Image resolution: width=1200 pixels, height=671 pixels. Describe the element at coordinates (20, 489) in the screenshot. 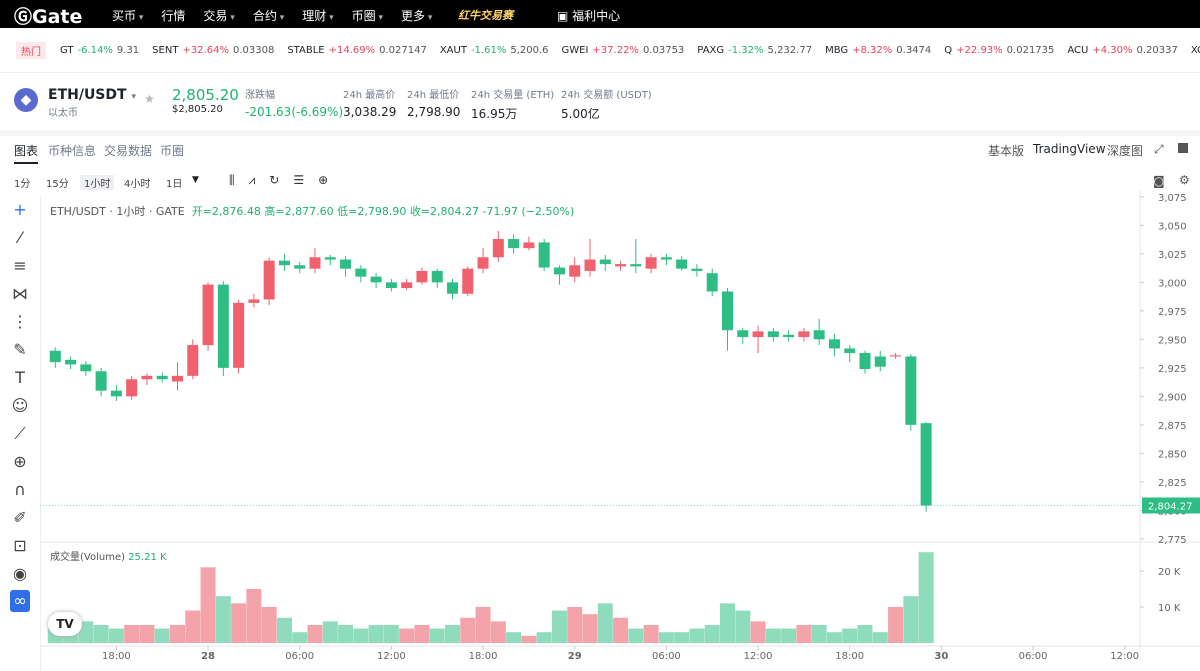

I see `tool: ∩` at that location.